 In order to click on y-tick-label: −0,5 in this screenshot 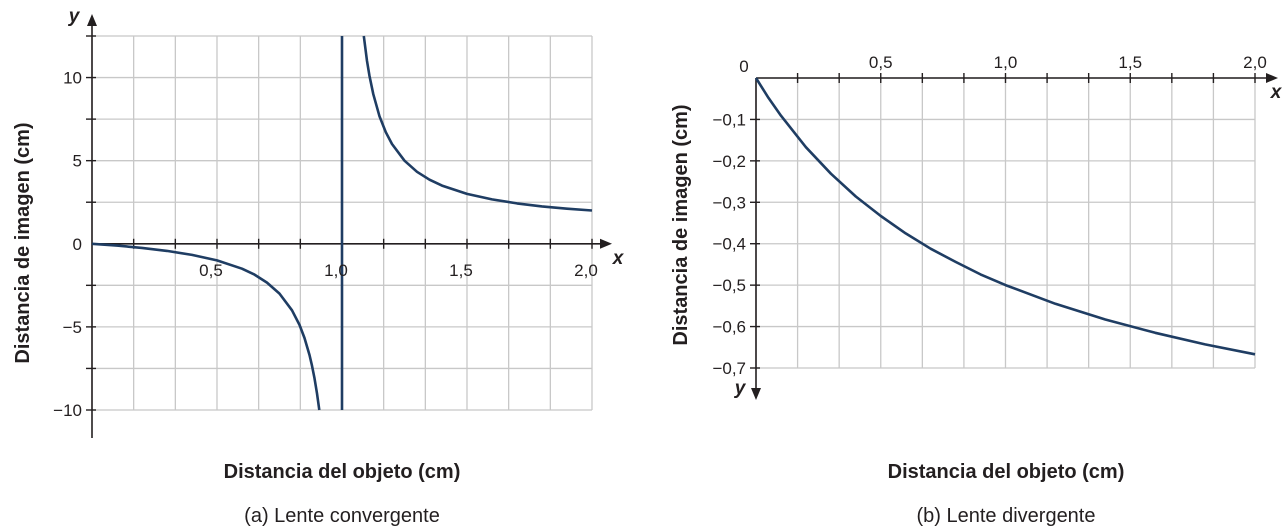, I will do `click(729, 285)`.